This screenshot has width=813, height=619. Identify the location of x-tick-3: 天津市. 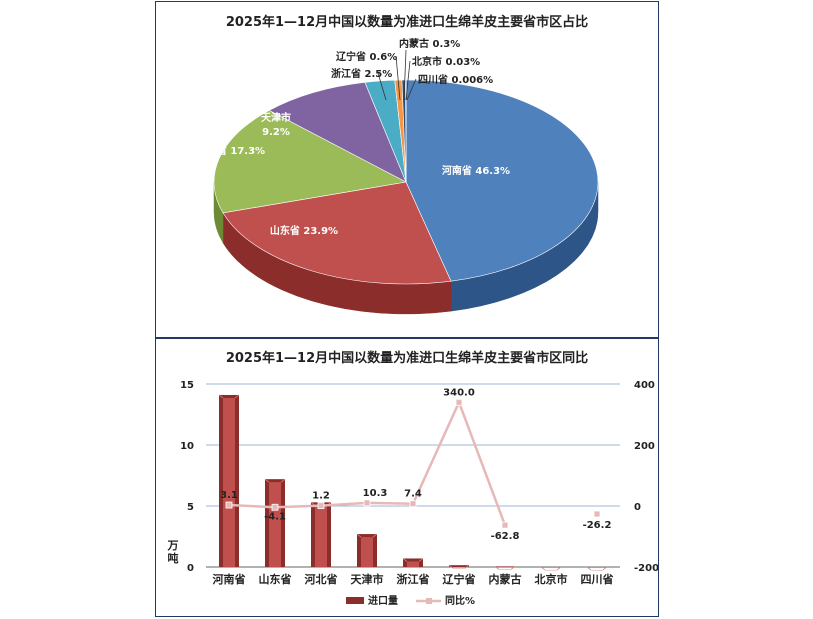
(367, 579).